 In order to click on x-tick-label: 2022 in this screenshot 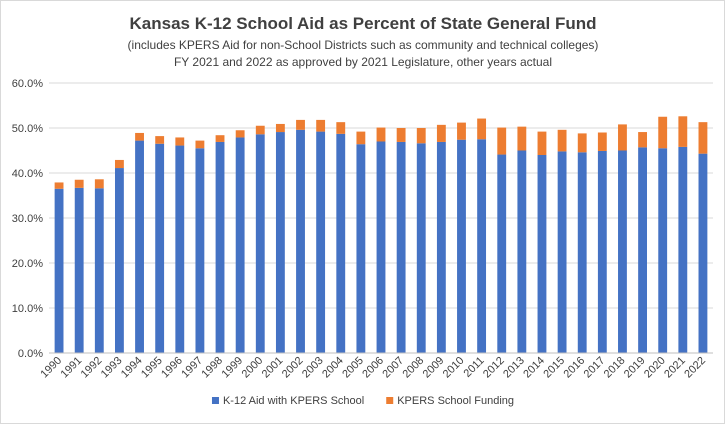, I will do `click(695, 368)`.